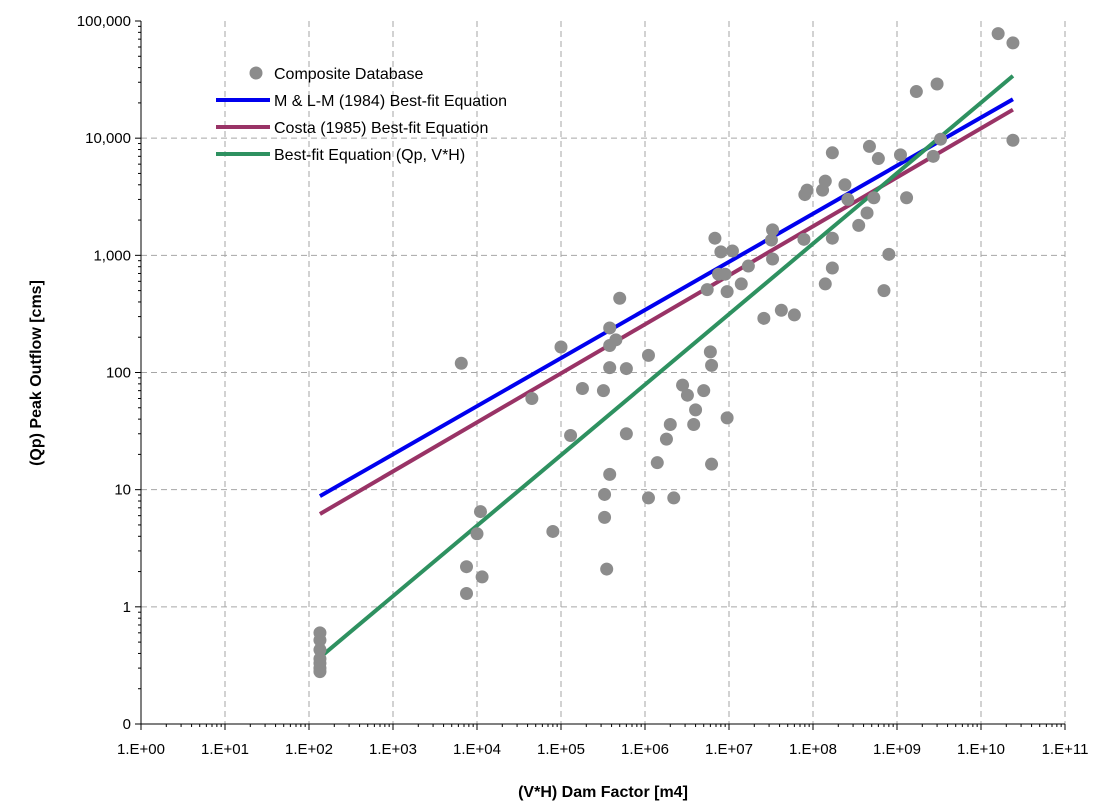 The height and width of the screenshot is (808, 1099). What do you see at coordinates (390, 101) in the screenshot?
I see `legend-label-ml: M & L-M (1984) Best-fit Equation` at bounding box center [390, 101].